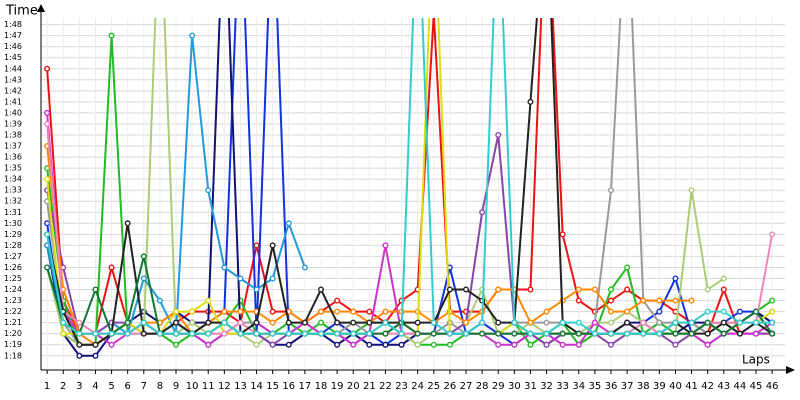  Describe the element at coordinates (595, 386) in the screenshot. I see `x-tick-label: 35` at that location.